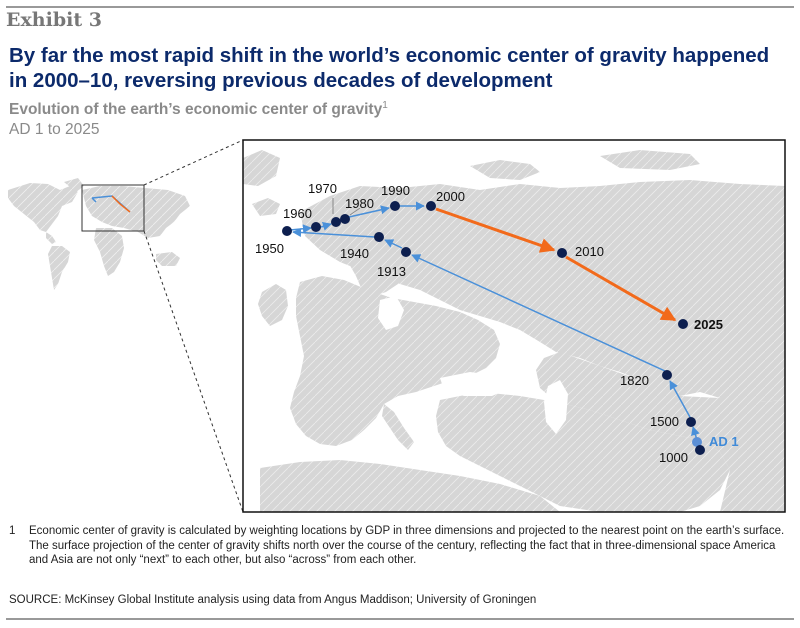 The height and width of the screenshot is (628, 800). Describe the element at coordinates (634, 380) in the screenshot. I see `label-1820: 1820` at that location.